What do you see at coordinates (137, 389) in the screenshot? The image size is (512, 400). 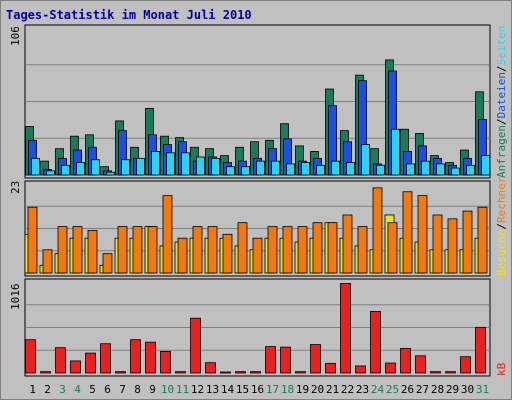 I see `x-label-day-8: 8` at bounding box center [137, 389].